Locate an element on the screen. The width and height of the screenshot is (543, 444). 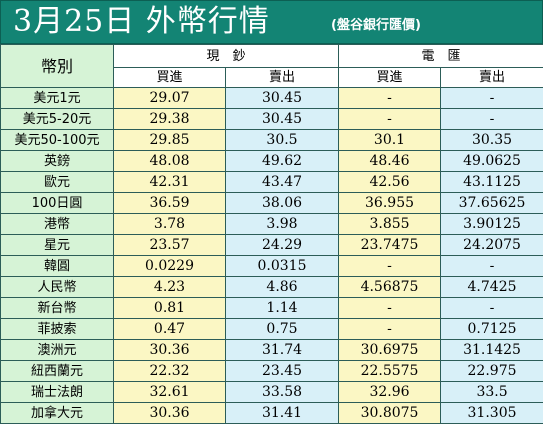
currency-name: 新台幣 is located at coordinates (57, 308).